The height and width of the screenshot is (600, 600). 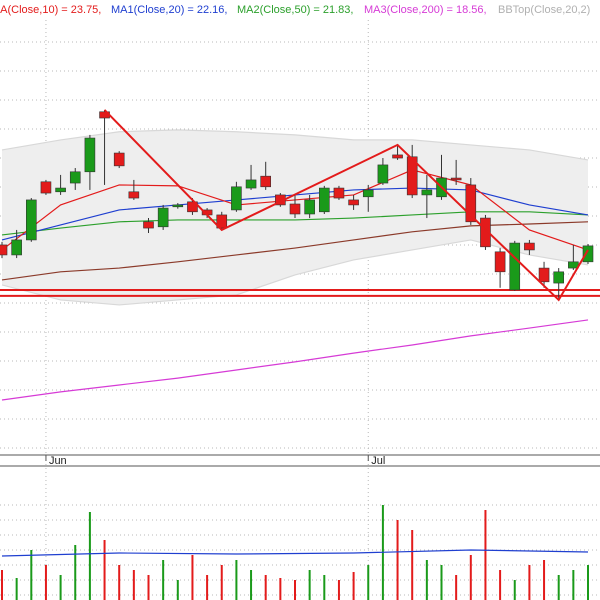 I want to click on x-tick-label: Jul, so click(x=378, y=461).